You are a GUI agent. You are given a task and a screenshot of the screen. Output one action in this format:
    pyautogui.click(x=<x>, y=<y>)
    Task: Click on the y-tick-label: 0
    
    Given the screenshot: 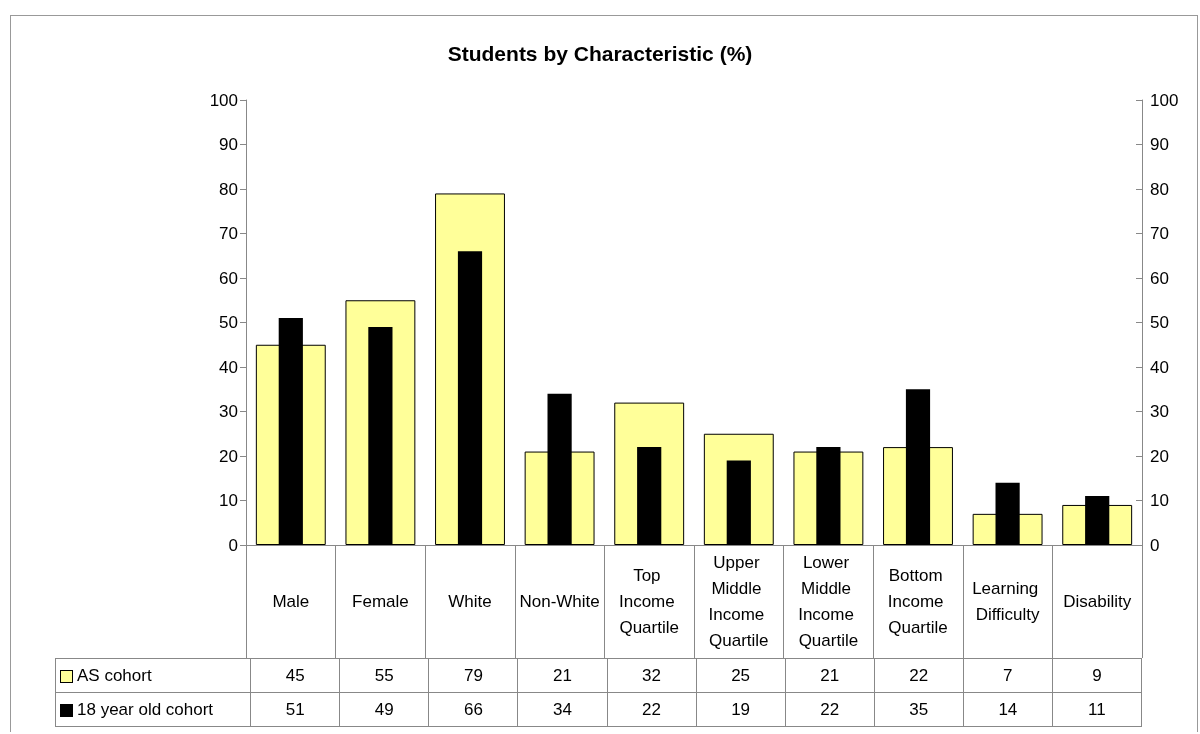 What is the action you would take?
    pyautogui.click(x=233, y=545)
    